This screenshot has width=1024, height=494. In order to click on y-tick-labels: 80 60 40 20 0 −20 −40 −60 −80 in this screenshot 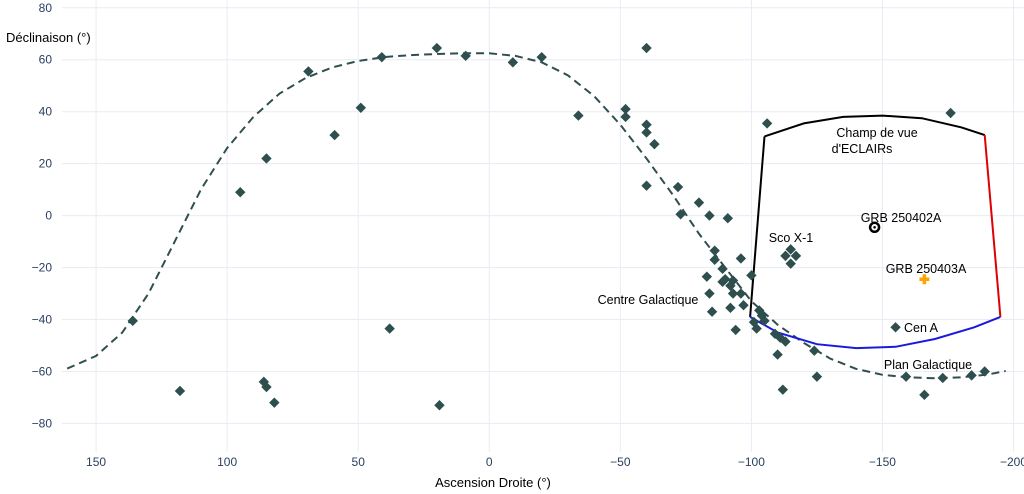, I will do `click(42, 216)`.